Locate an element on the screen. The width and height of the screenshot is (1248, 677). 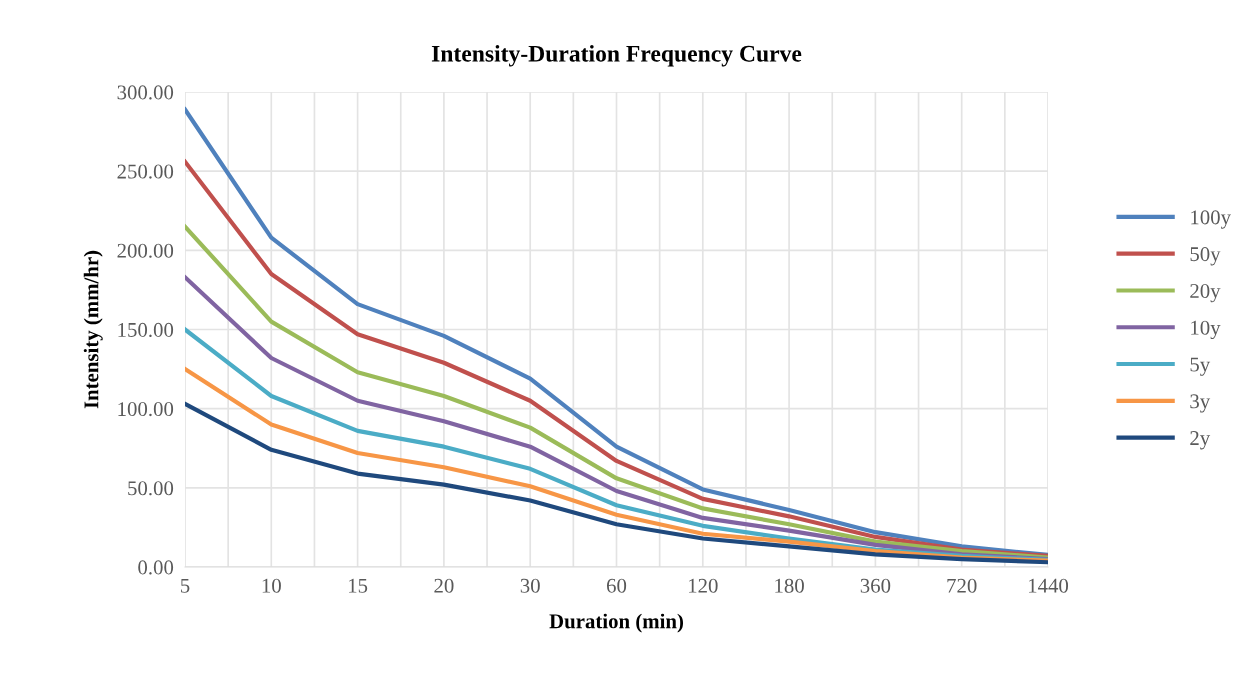
x-tick-label: 1440 is located at coordinates (1049, 585).